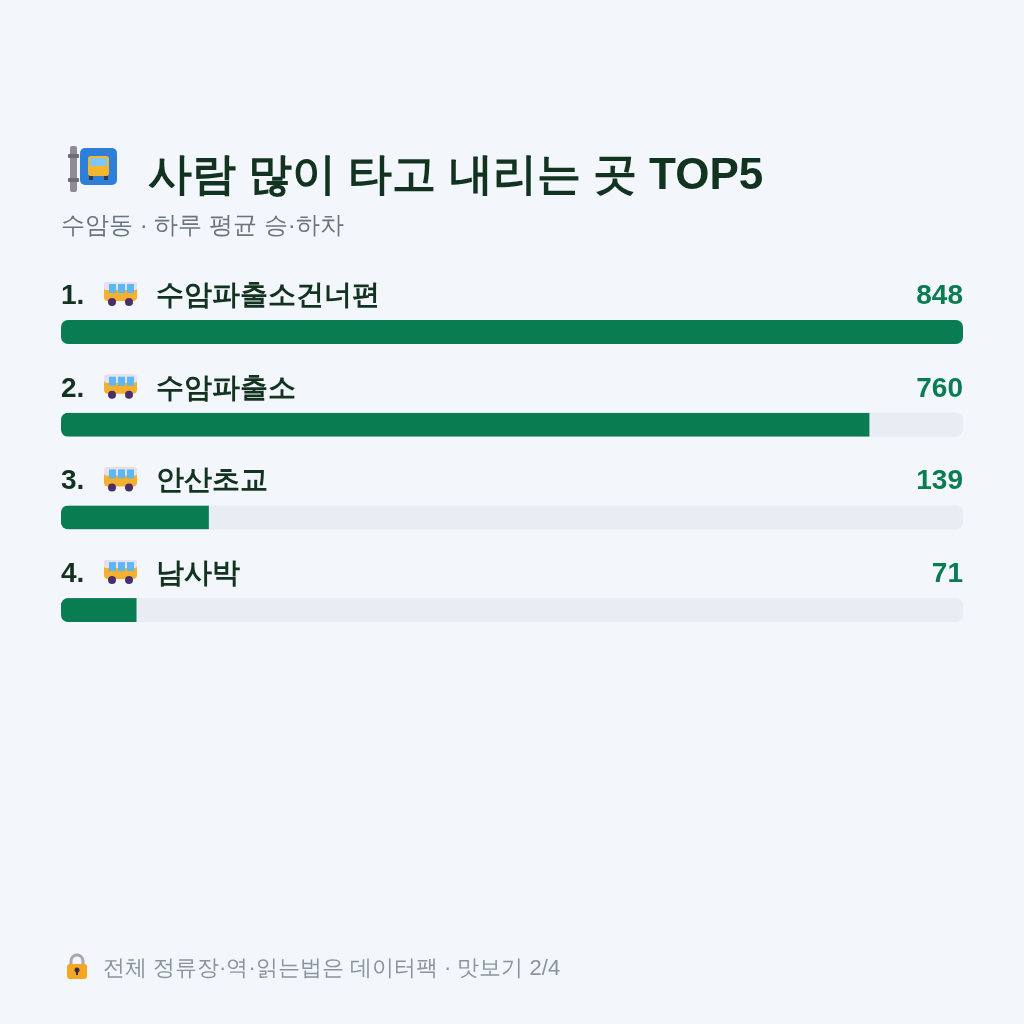 This screenshot has width=1024, height=1024. Describe the element at coordinates (456, 173) in the screenshot. I see `chart-title: 사람 많이 타고 내리는 곳 TOP5` at that location.